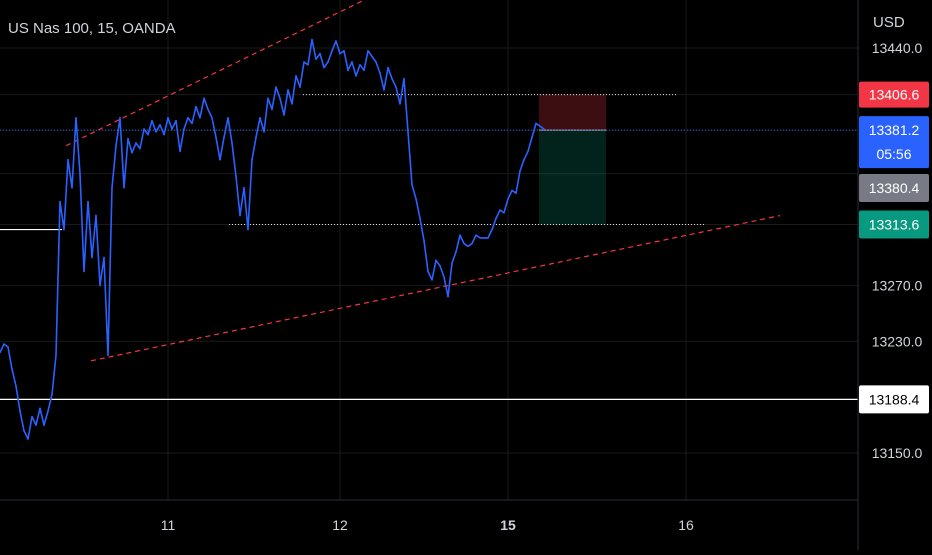  I want to click on y-tick-label: 13440.0, so click(897, 48).